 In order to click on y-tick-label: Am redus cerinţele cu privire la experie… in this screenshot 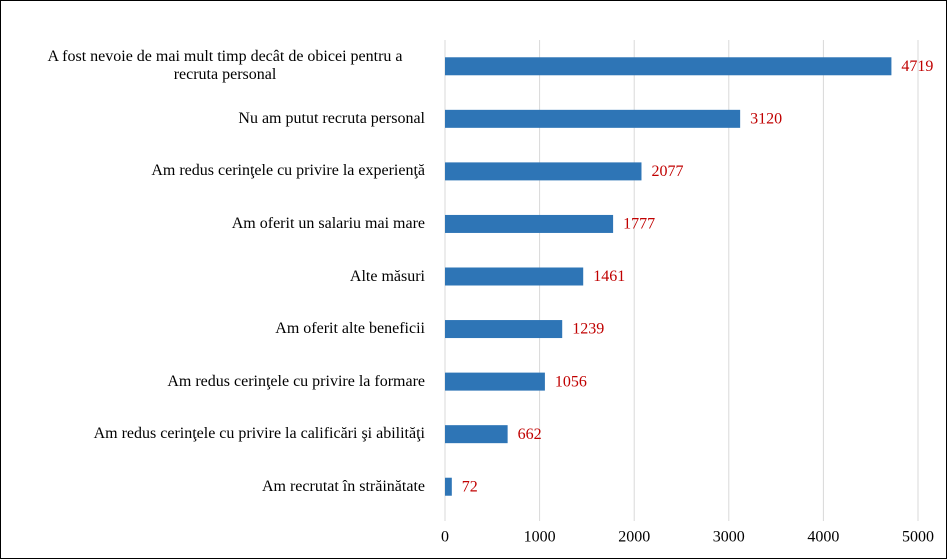, I will do `click(288, 171)`.